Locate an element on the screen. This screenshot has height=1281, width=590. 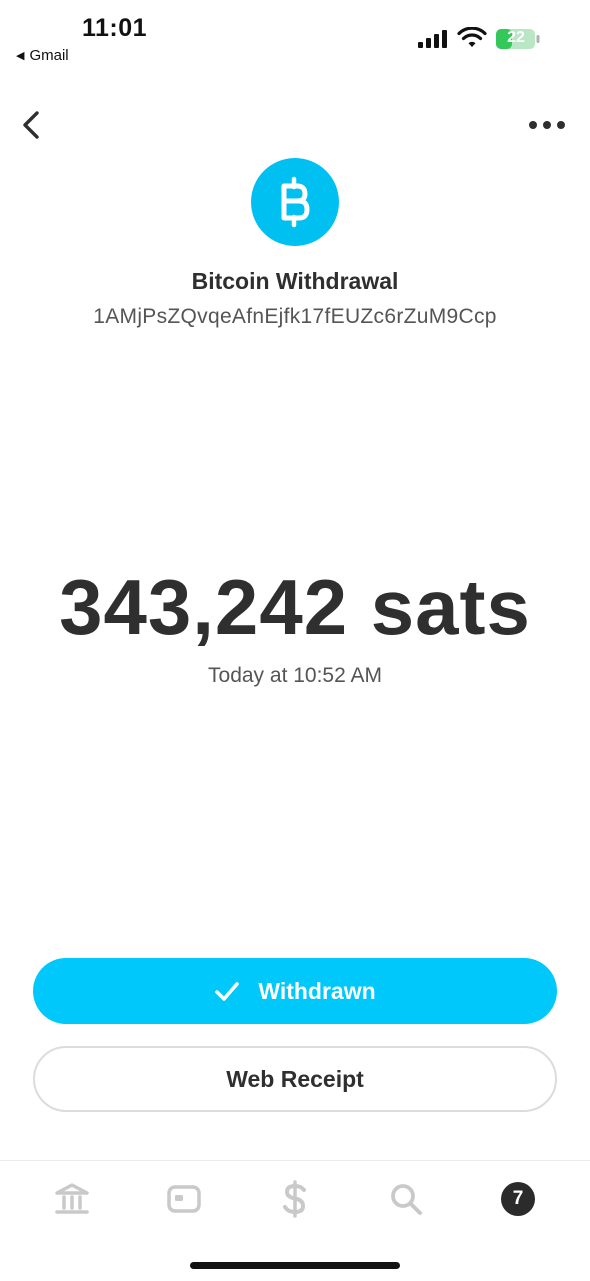
tab-activity: 7 is located at coordinates (518, 1199).